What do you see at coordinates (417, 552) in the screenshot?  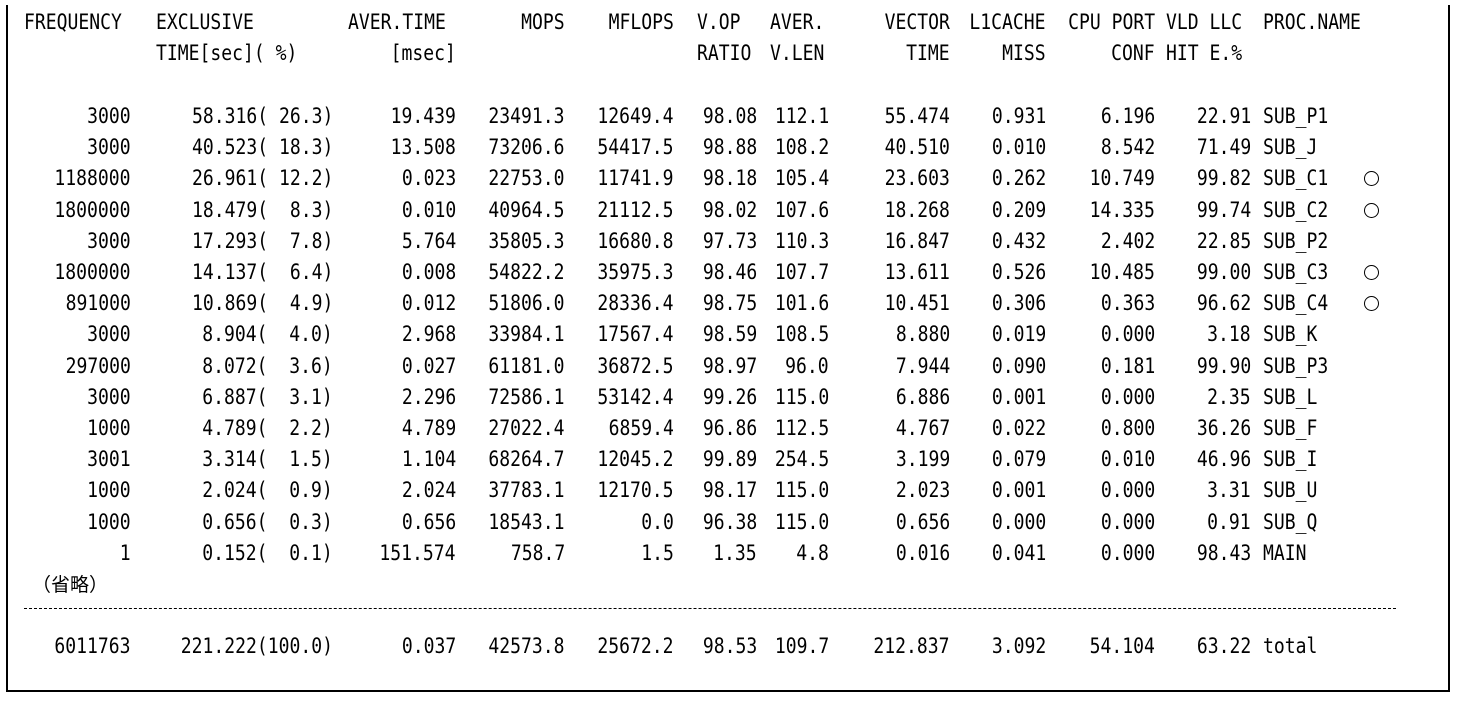 I see `cell-aver-time: 151.574` at bounding box center [417, 552].